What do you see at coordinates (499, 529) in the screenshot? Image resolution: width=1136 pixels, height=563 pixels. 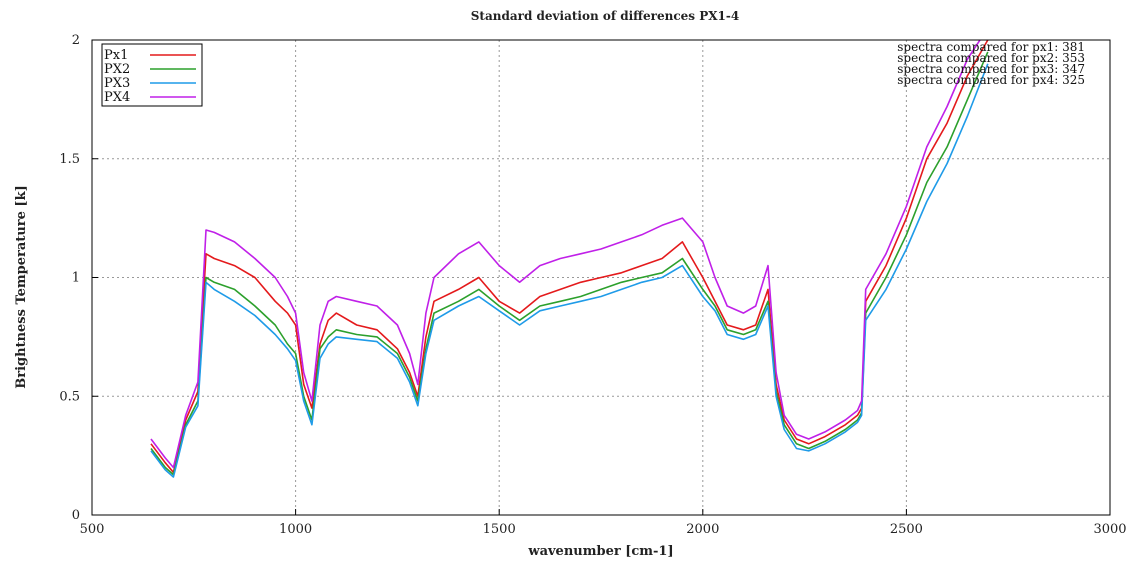 I see `x-tick-label: 1500` at bounding box center [499, 529].